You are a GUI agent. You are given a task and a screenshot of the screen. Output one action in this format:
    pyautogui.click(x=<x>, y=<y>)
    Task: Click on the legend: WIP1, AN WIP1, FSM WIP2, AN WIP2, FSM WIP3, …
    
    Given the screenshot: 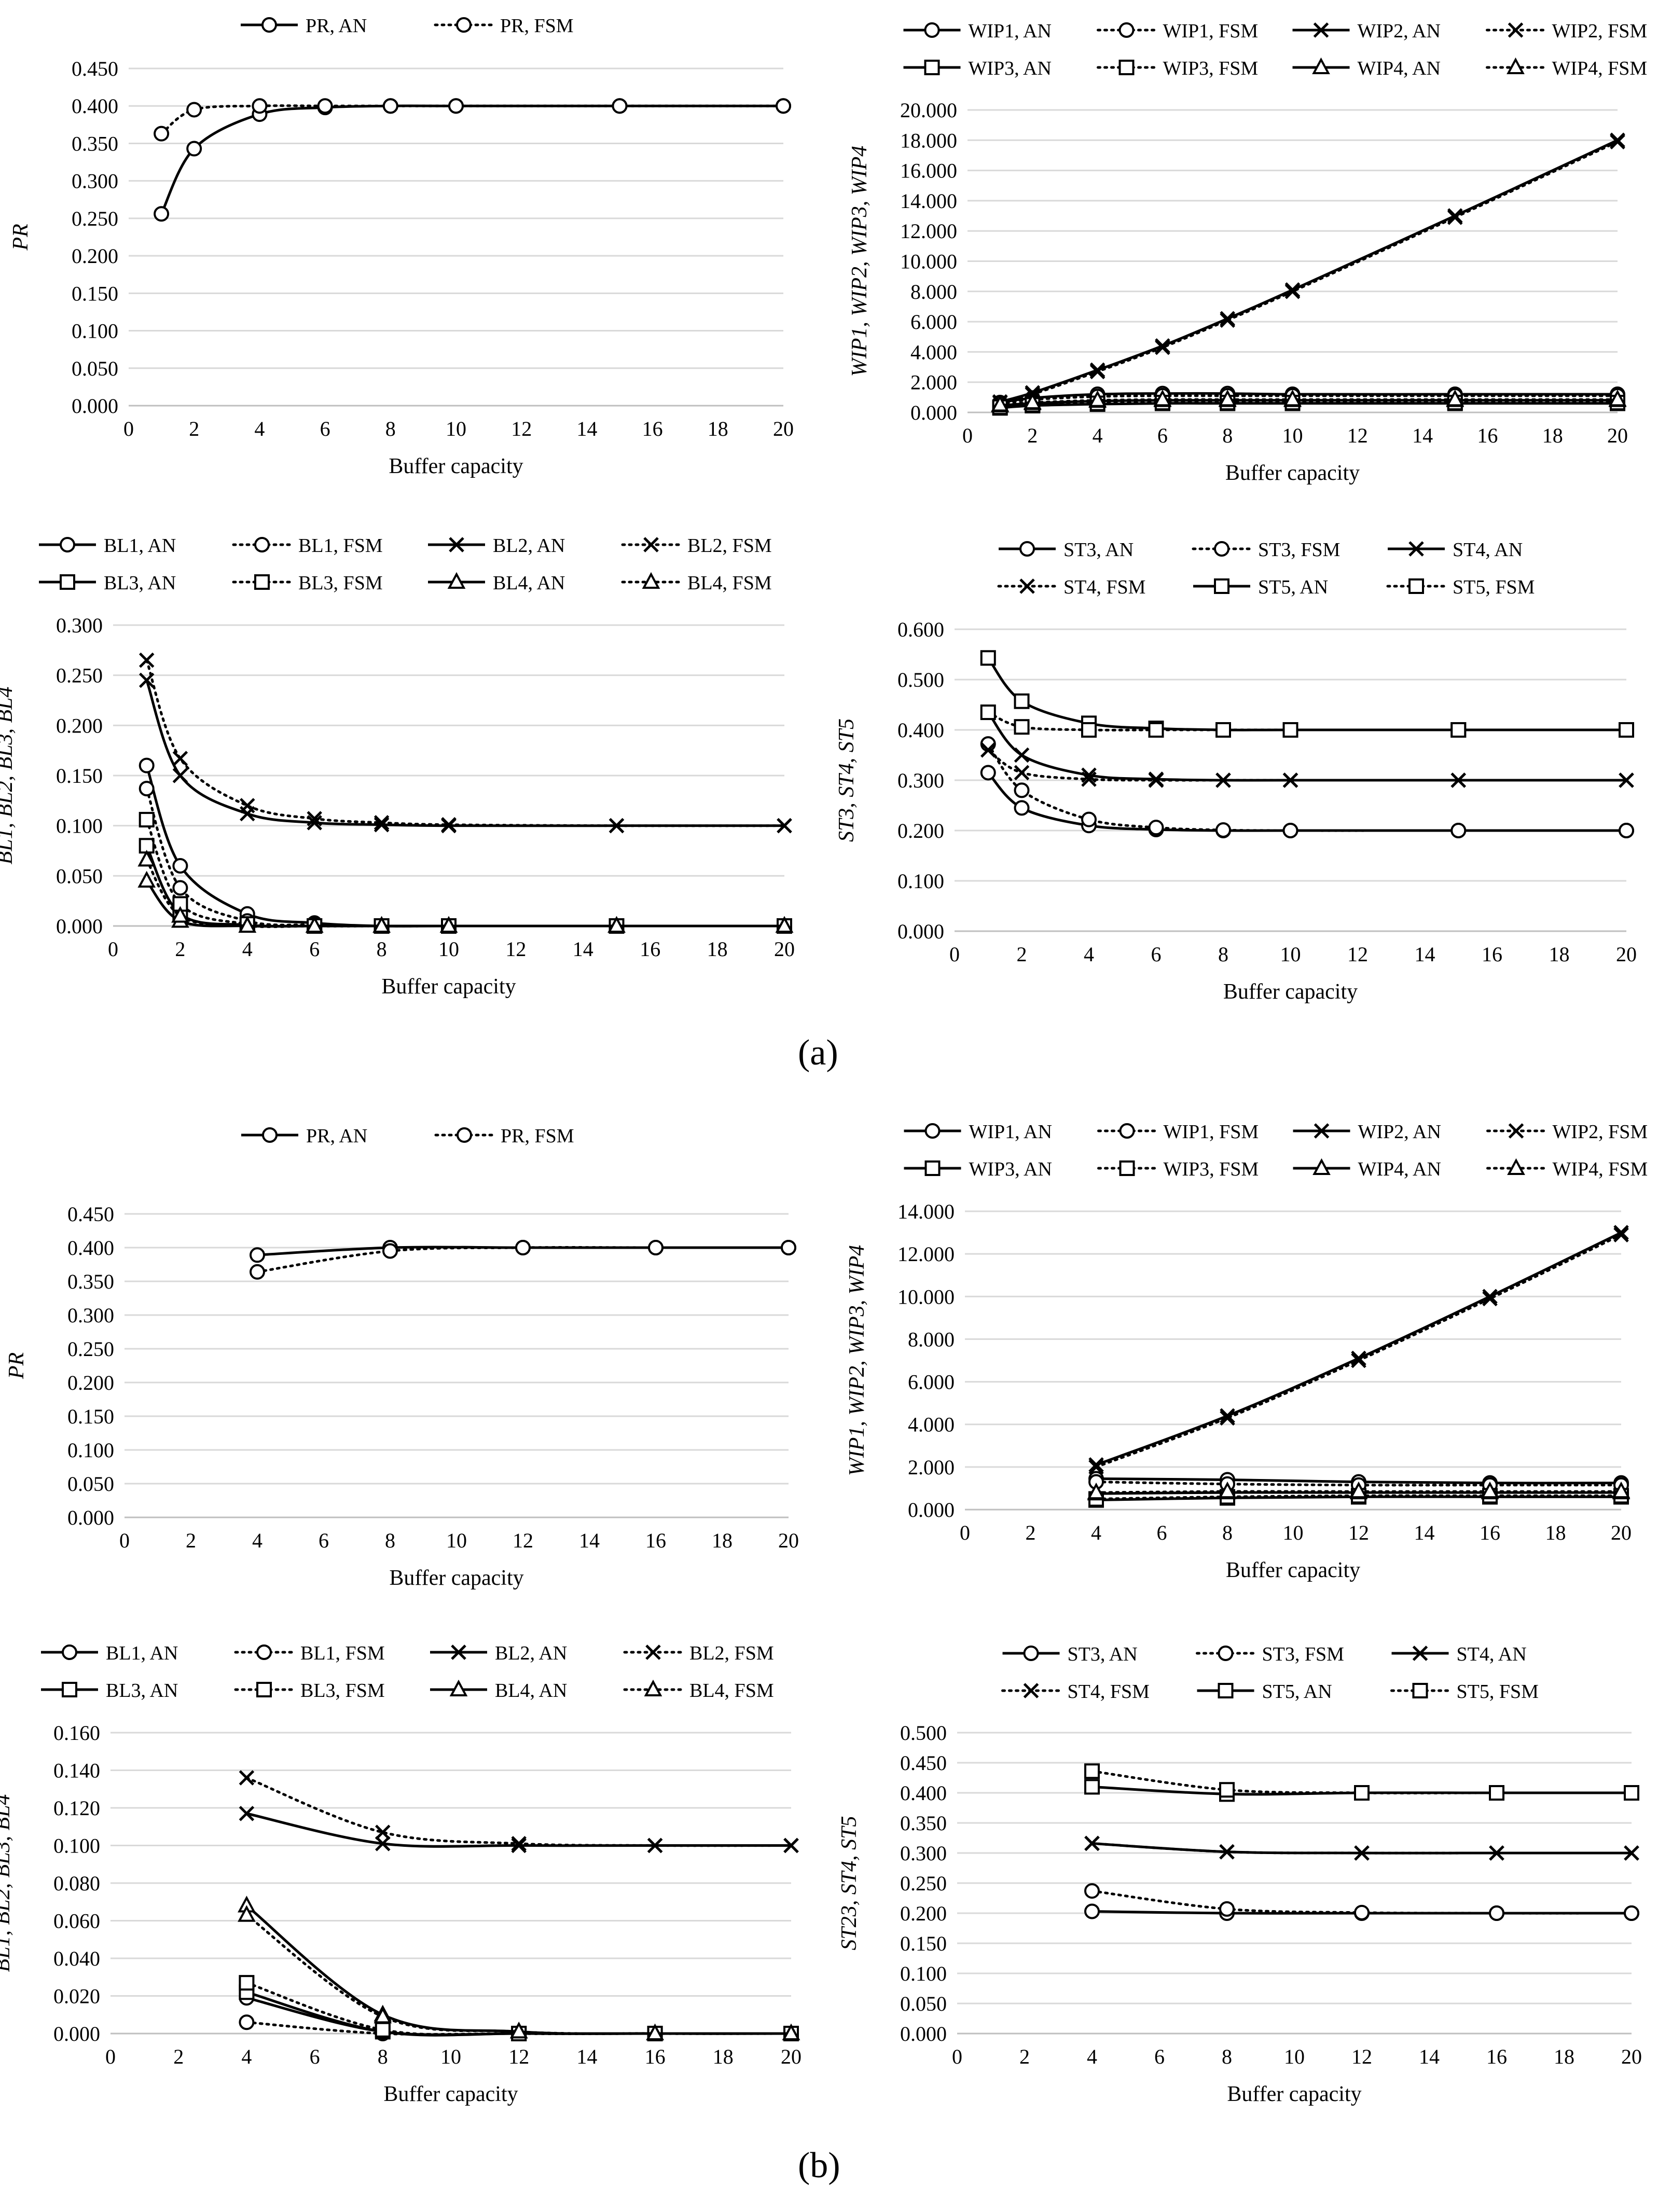 What is the action you would take?
    pyautogui.click(x=1275, y=49)
    